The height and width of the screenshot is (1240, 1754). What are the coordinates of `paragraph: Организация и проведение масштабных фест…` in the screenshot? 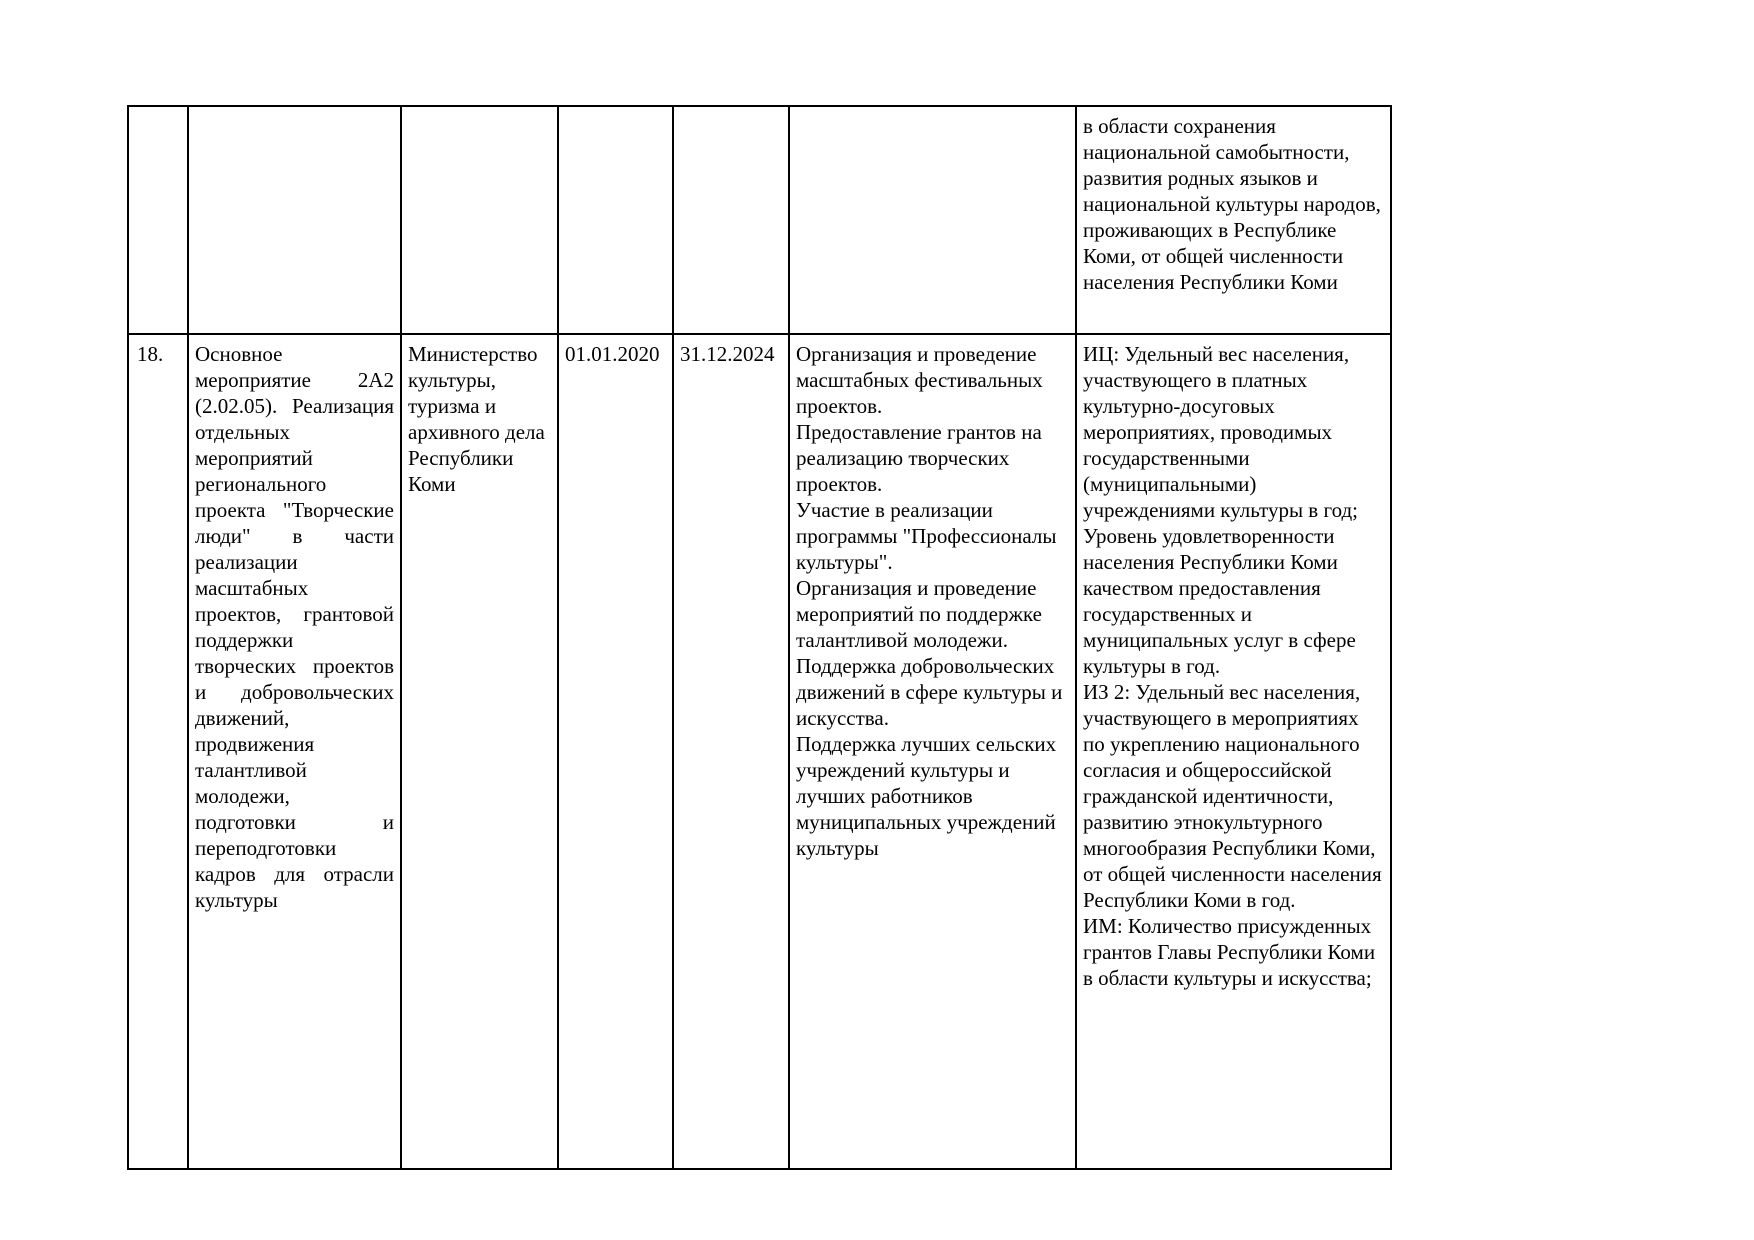 It's located at (919, 380).